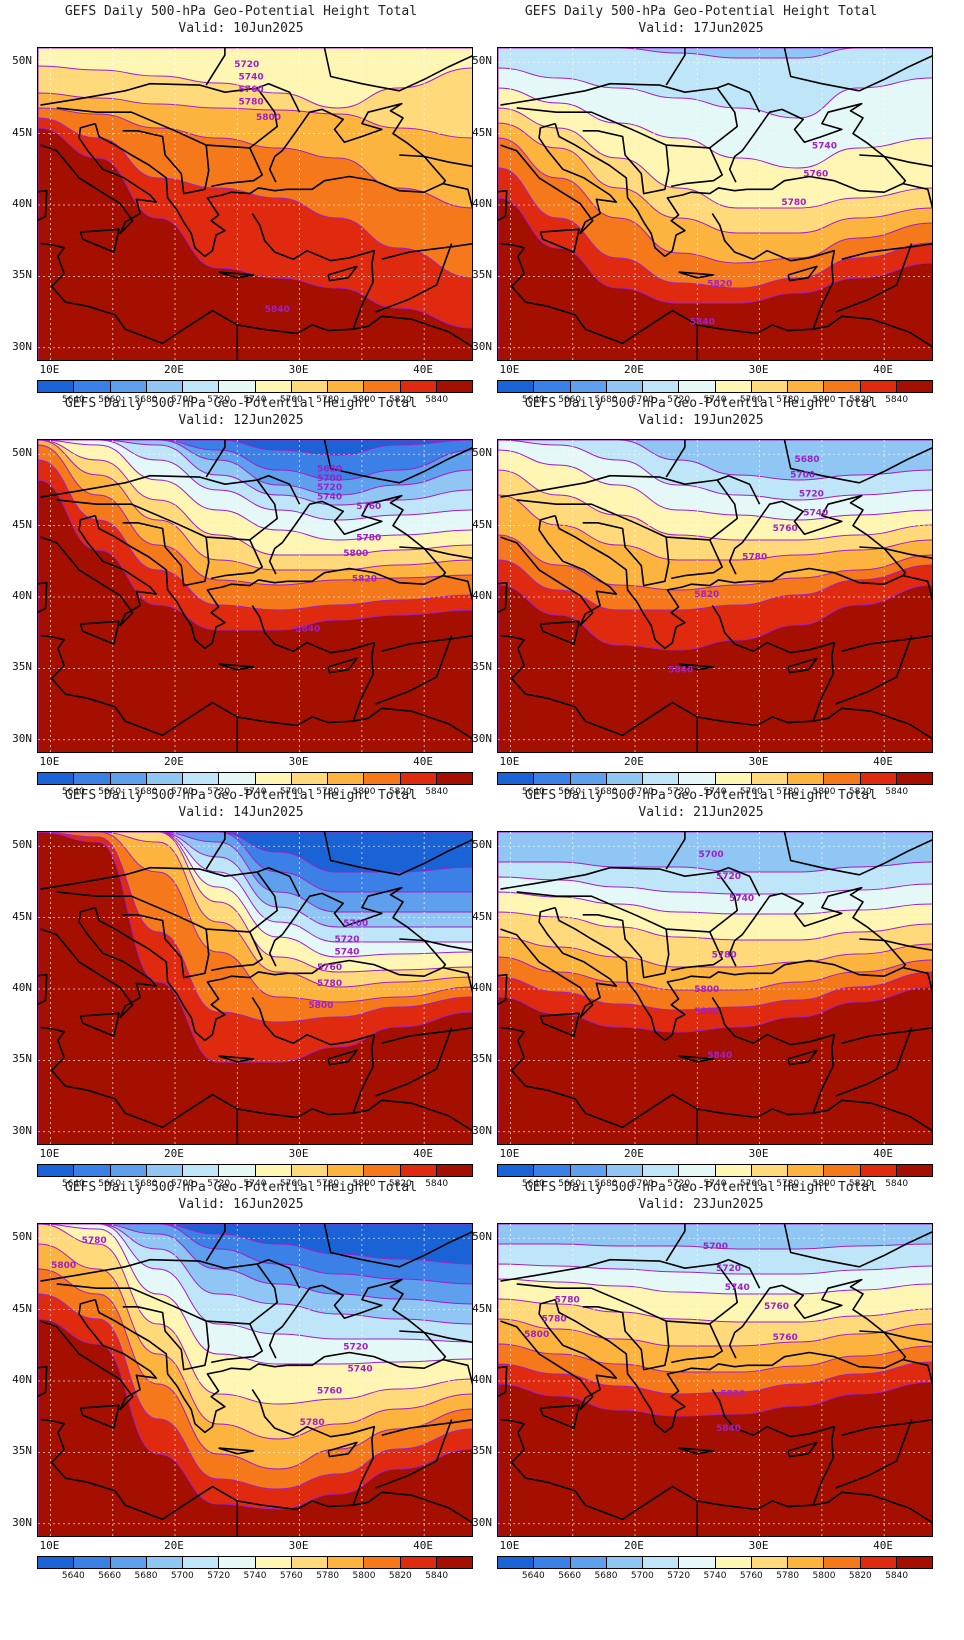 The height and width of the screenshot is (1640, 964). I want to click on colorbar-label: 5720, so click(679, 400).